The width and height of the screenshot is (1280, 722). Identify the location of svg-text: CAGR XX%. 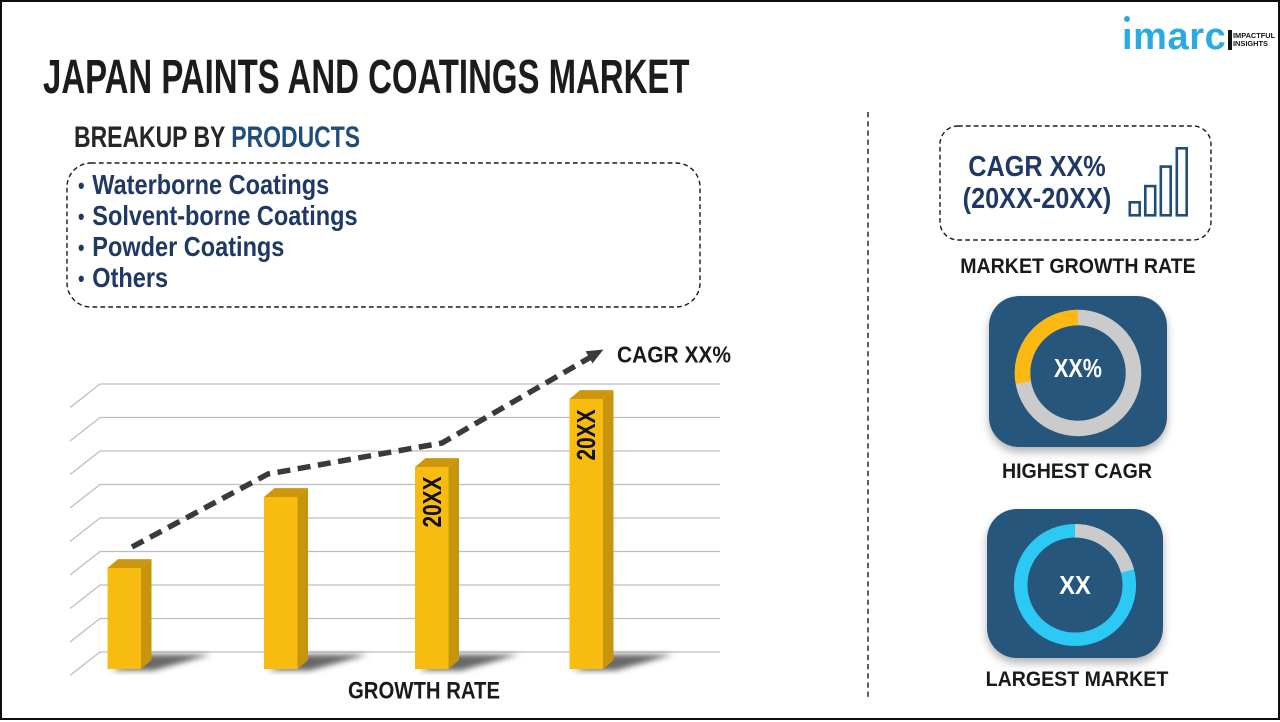
(674, 355).